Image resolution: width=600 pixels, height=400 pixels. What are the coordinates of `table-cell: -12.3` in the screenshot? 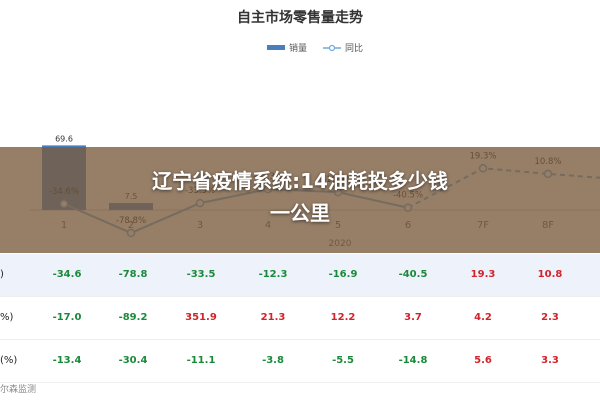 It's located at (273, 274).